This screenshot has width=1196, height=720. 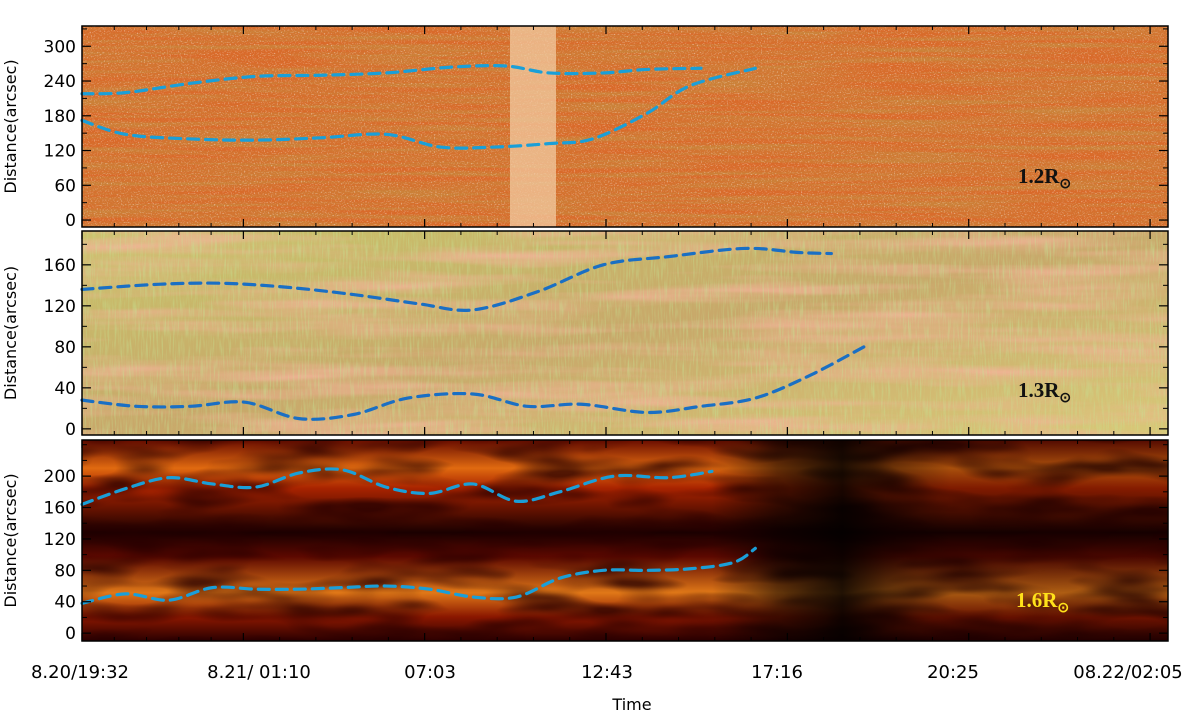 What do you see at coordinates (259, 672) in the screenshot?
I see `x-tick-label: 8.21/ 01:10` at bounding box center [259, 672].